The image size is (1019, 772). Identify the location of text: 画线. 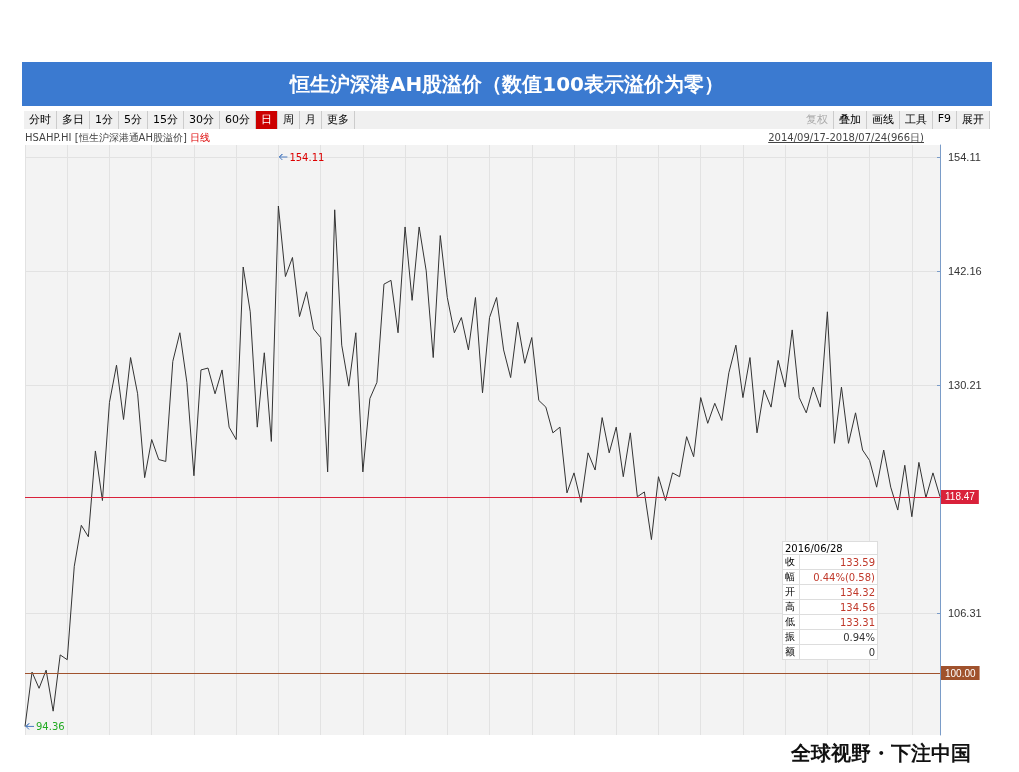
(883, 120).